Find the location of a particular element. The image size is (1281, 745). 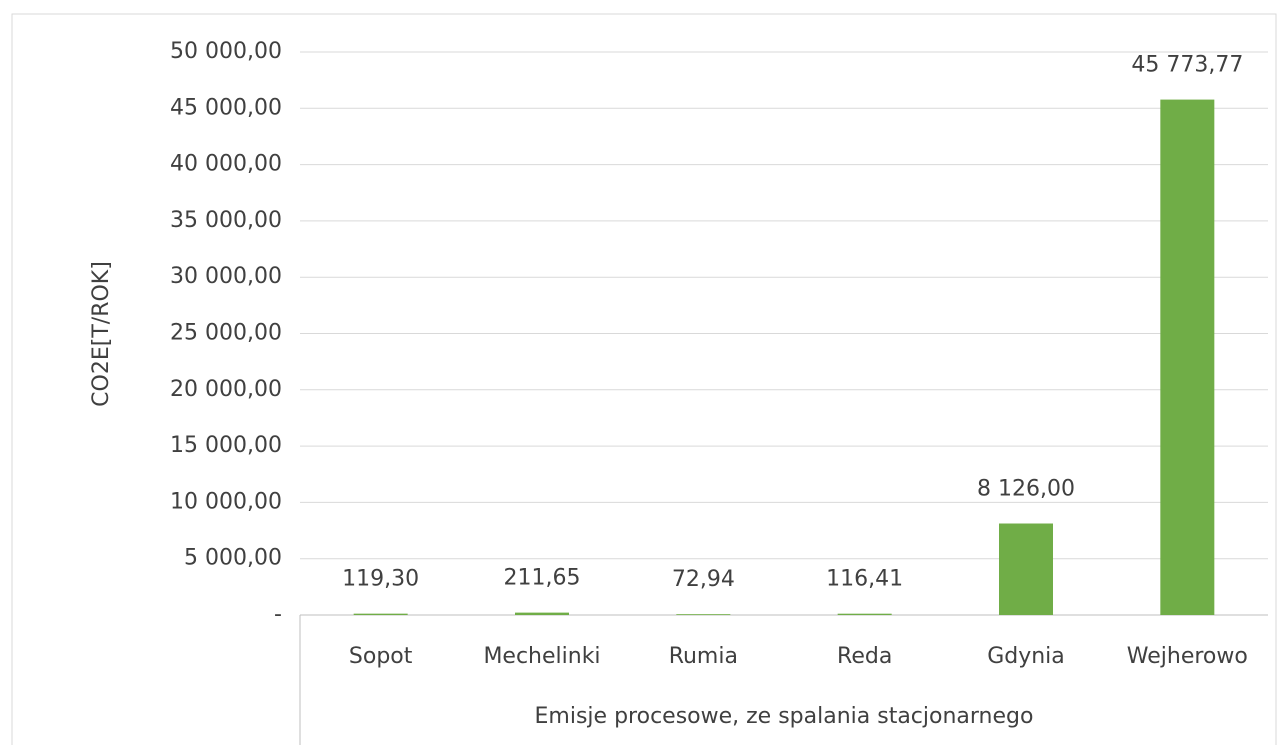

y-tick-label: 25 000,00 is located at coordinates (226, 333).